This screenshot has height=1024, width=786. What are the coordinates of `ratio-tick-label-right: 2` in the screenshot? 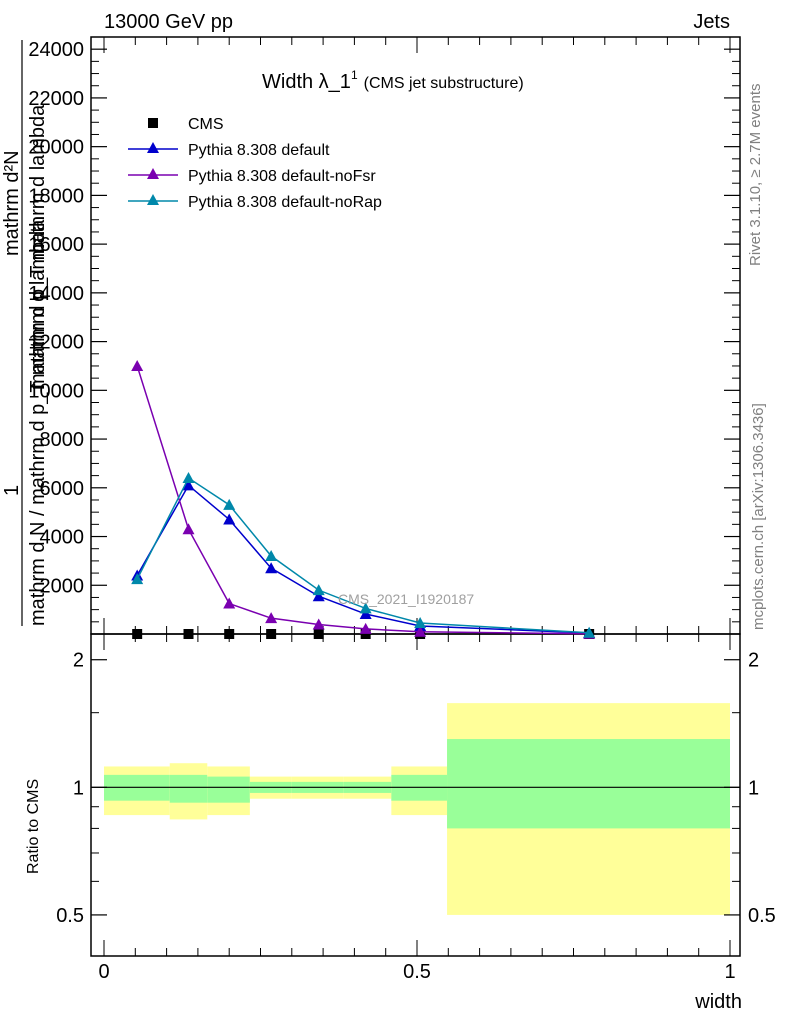 It's located at (753, 661).